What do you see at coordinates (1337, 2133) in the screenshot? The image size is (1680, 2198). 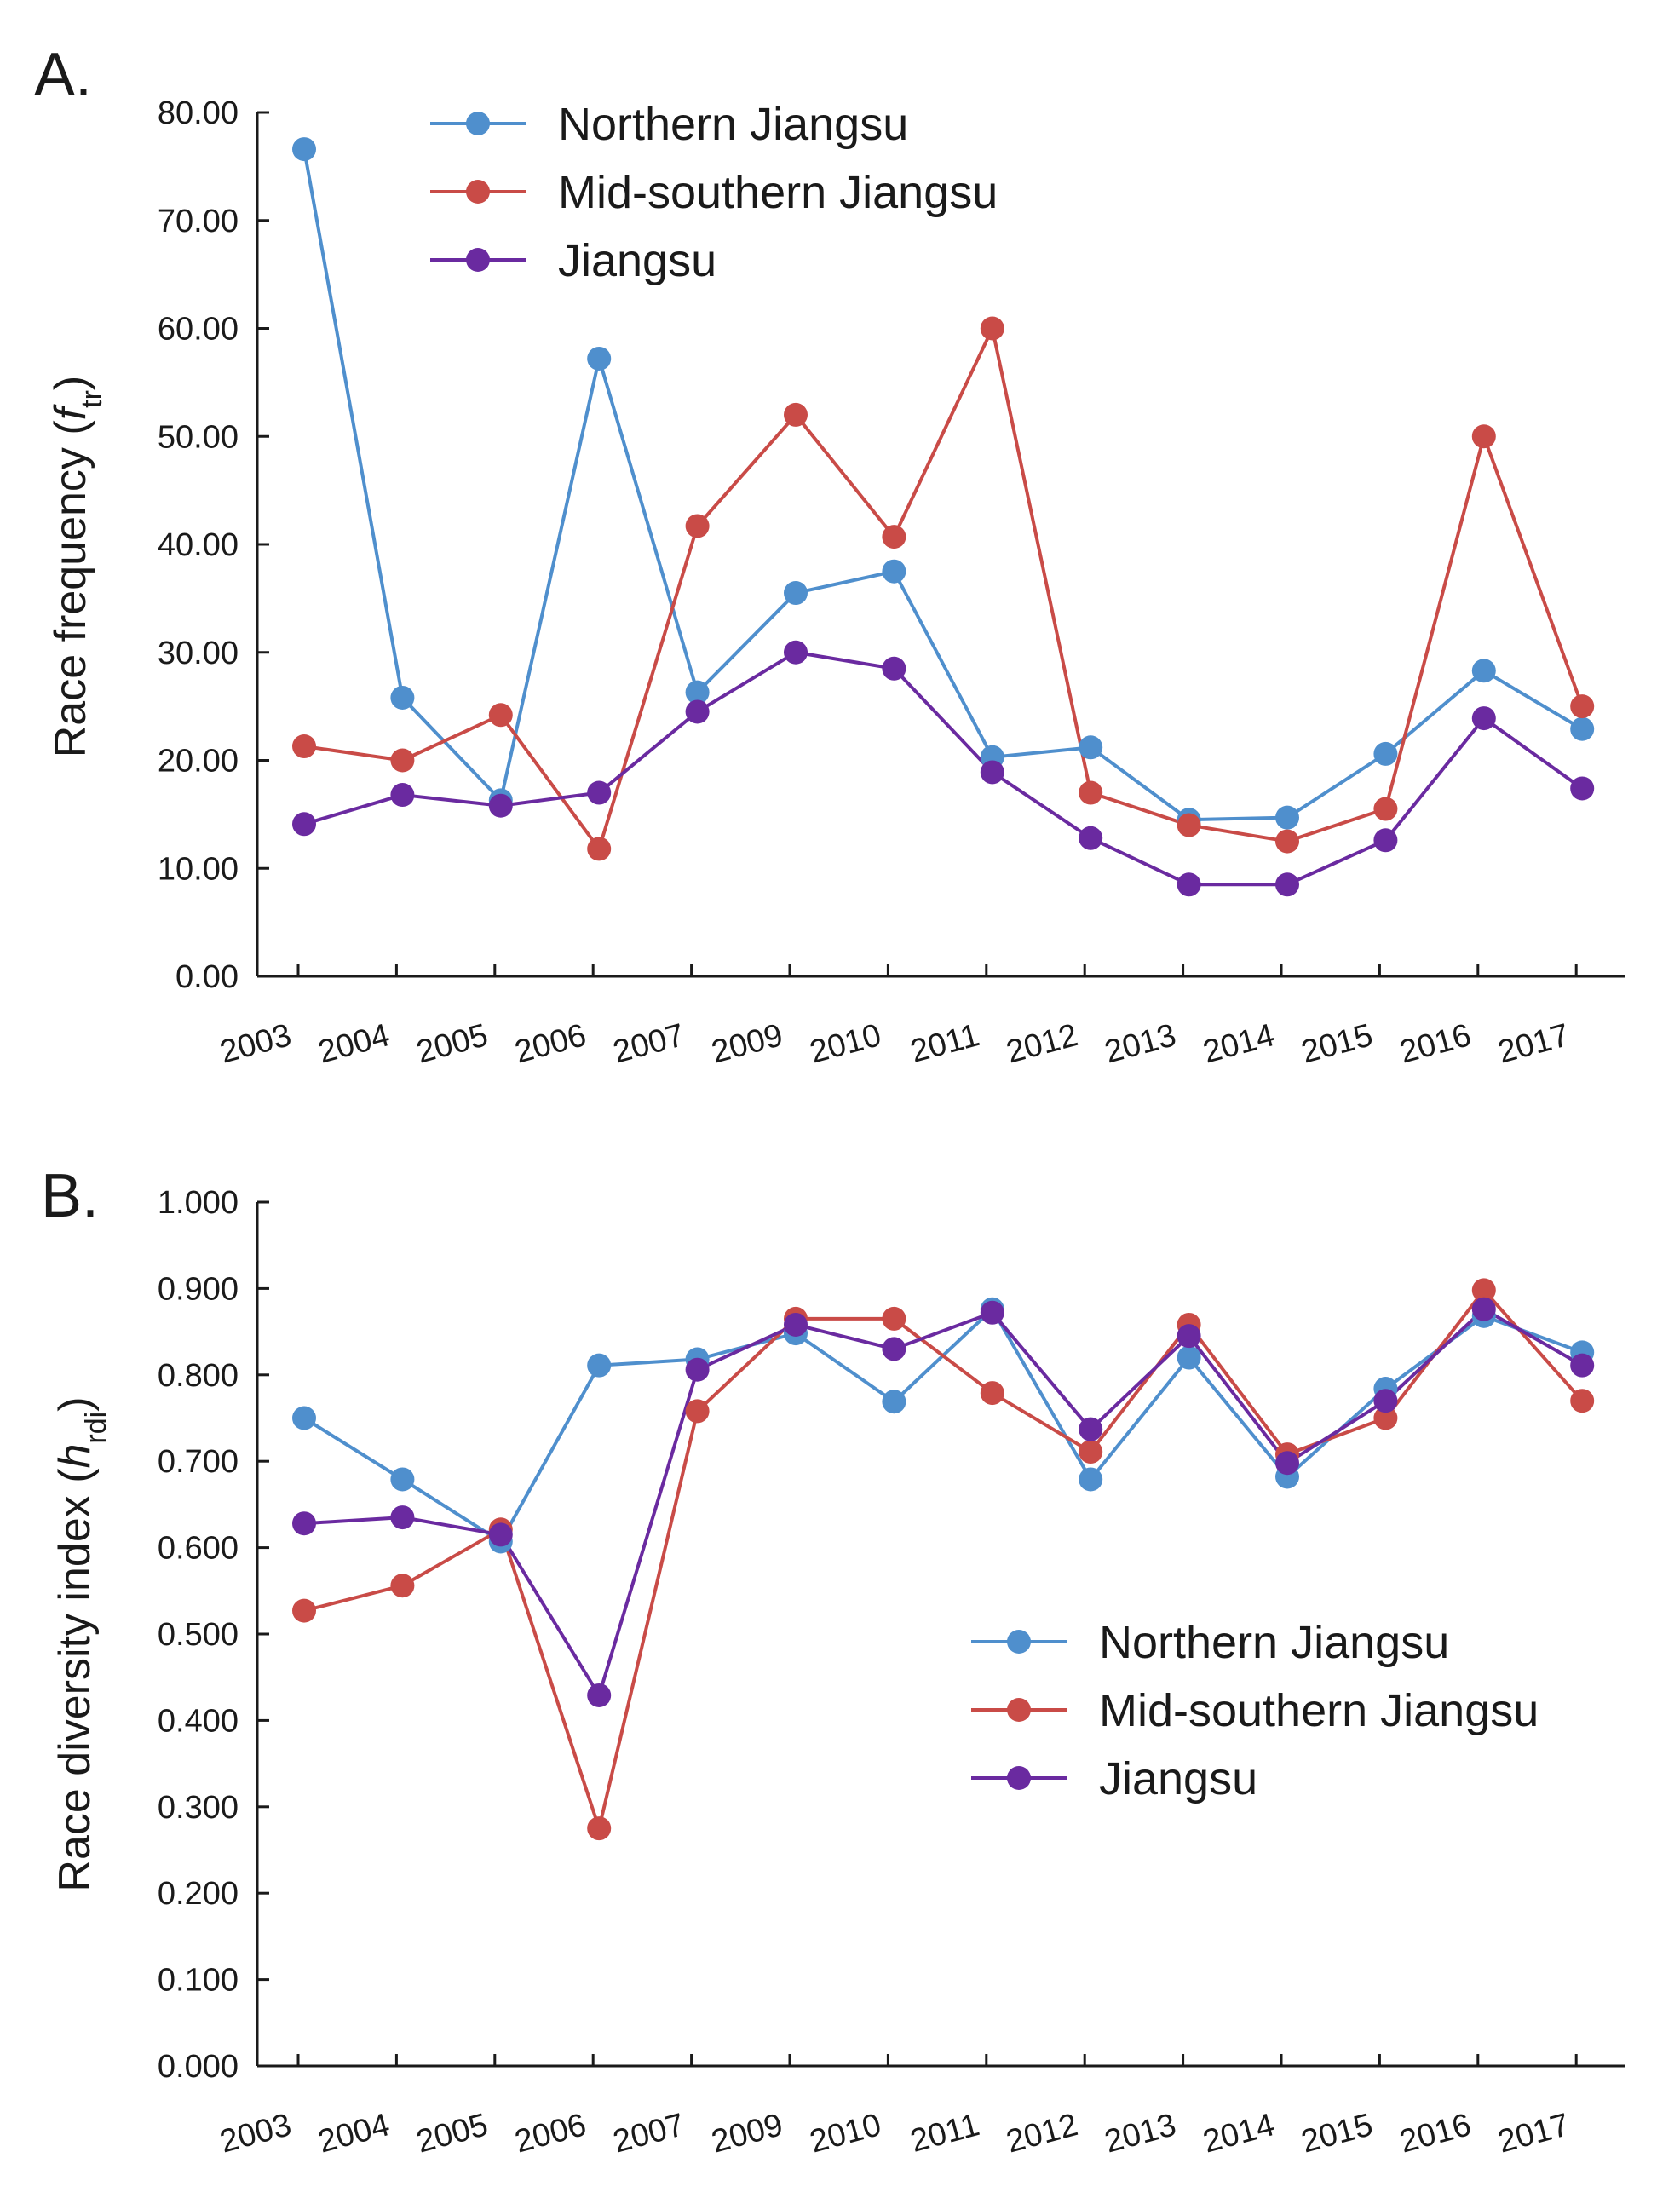 I see `x-tick-label: 2015` at bounding box center [1337, 2133].